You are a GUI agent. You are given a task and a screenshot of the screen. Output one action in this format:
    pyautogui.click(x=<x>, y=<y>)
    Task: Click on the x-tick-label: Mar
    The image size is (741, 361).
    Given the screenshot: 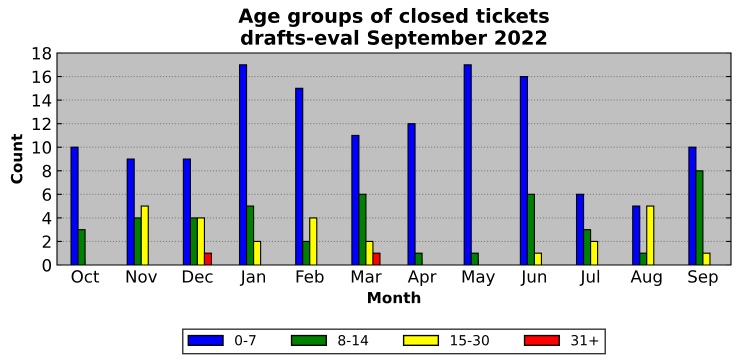 What is the action you would take?
    pyautogui.click(x=367, y=276)
    